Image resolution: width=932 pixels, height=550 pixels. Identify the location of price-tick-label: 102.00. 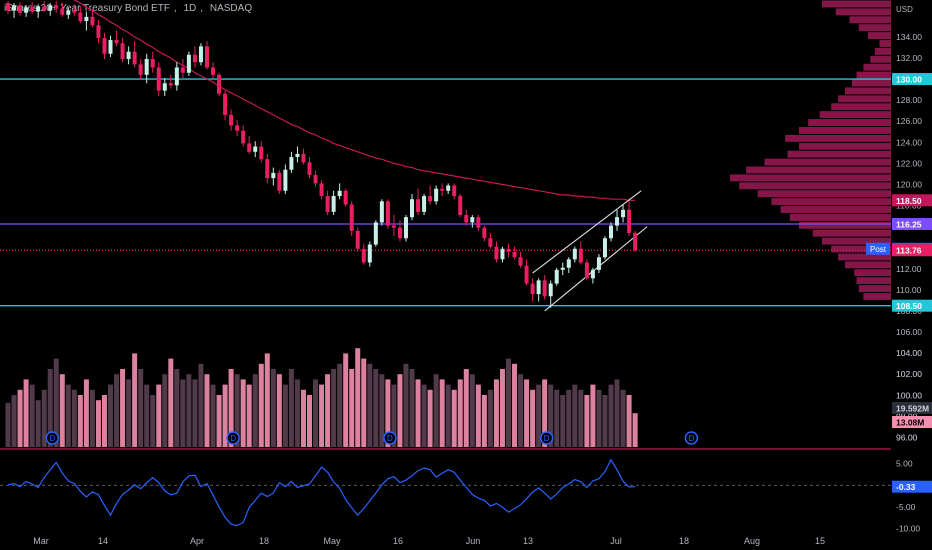
(909, 374).